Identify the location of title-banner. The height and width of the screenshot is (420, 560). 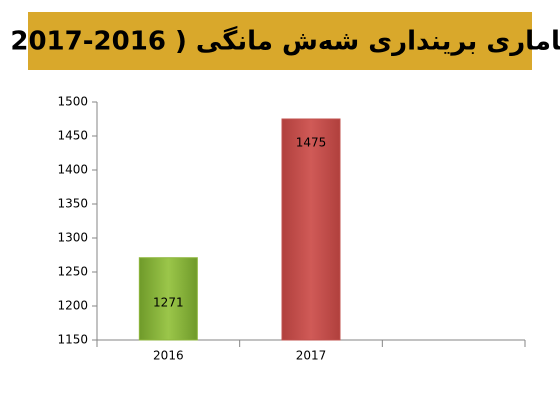
(280, 41).